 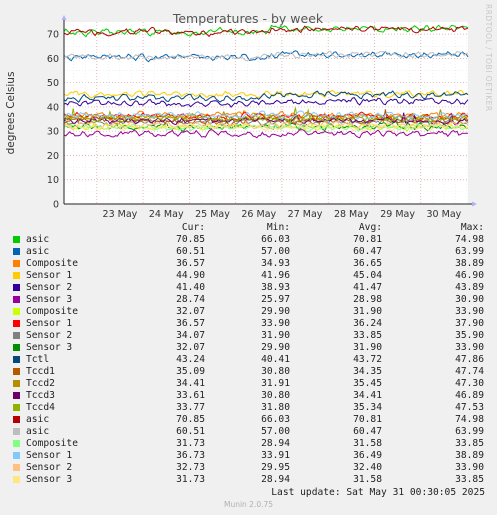 I want to click on legend-min: 30.80, so click(x=275, y=395).